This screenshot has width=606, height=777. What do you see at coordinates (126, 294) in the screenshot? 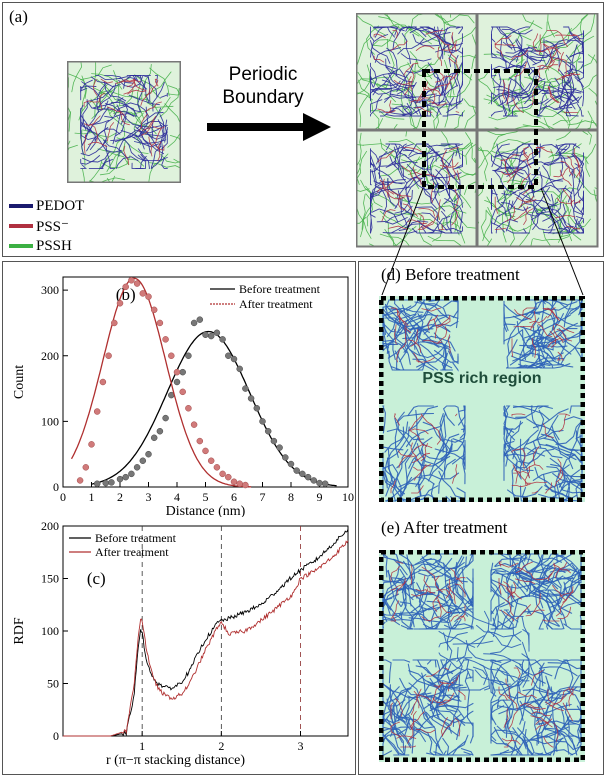
I see `chart-b-panel-label: (b)` at bounding box center [126, 294].